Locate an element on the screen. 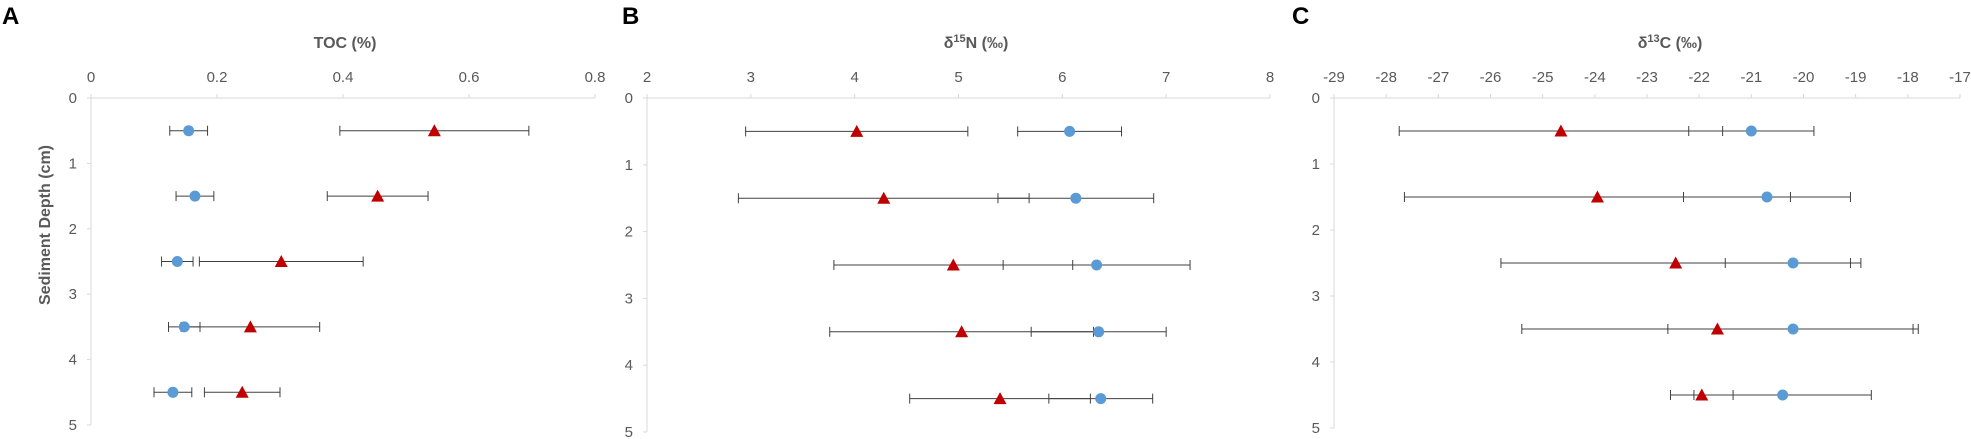 Image resolution: width=1971 pixels, height=439 pixels. panel-b-y-tick-label: 1 is located at coordinates (629, 165).